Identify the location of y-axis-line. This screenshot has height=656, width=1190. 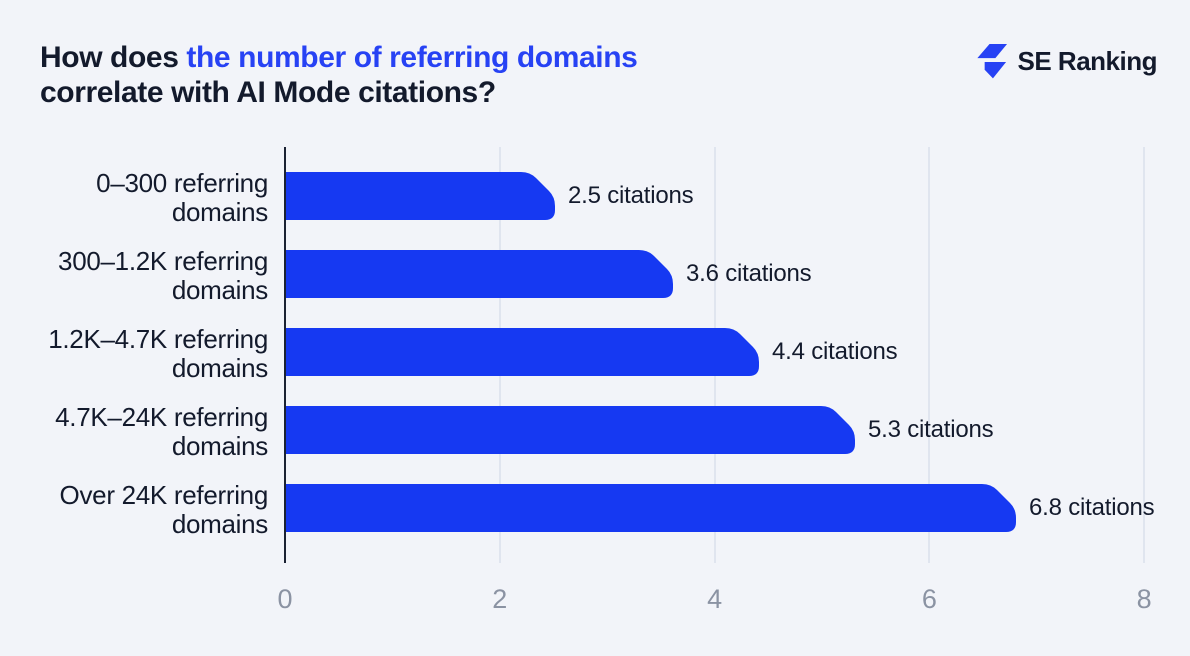
(285, 355).